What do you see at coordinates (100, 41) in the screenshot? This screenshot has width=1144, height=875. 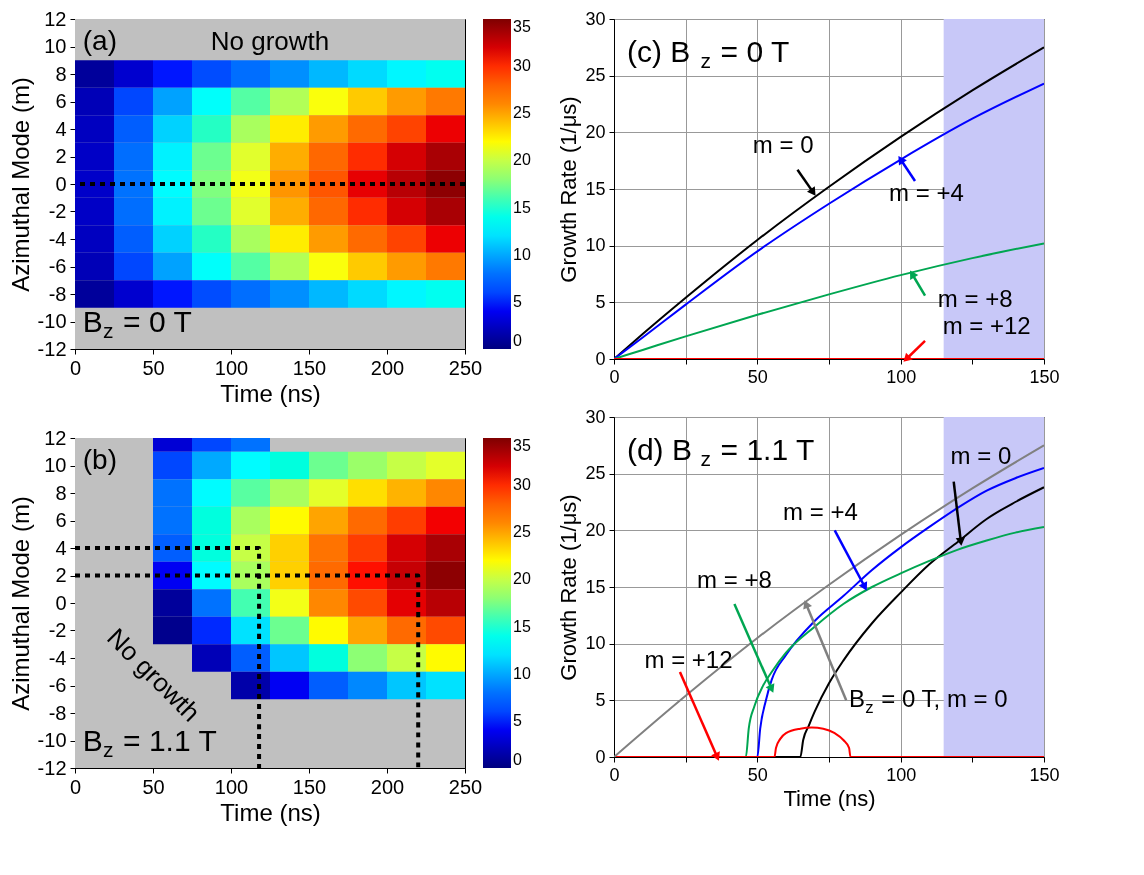 I see `annotation: (a)` at bounding box center [100, 41].